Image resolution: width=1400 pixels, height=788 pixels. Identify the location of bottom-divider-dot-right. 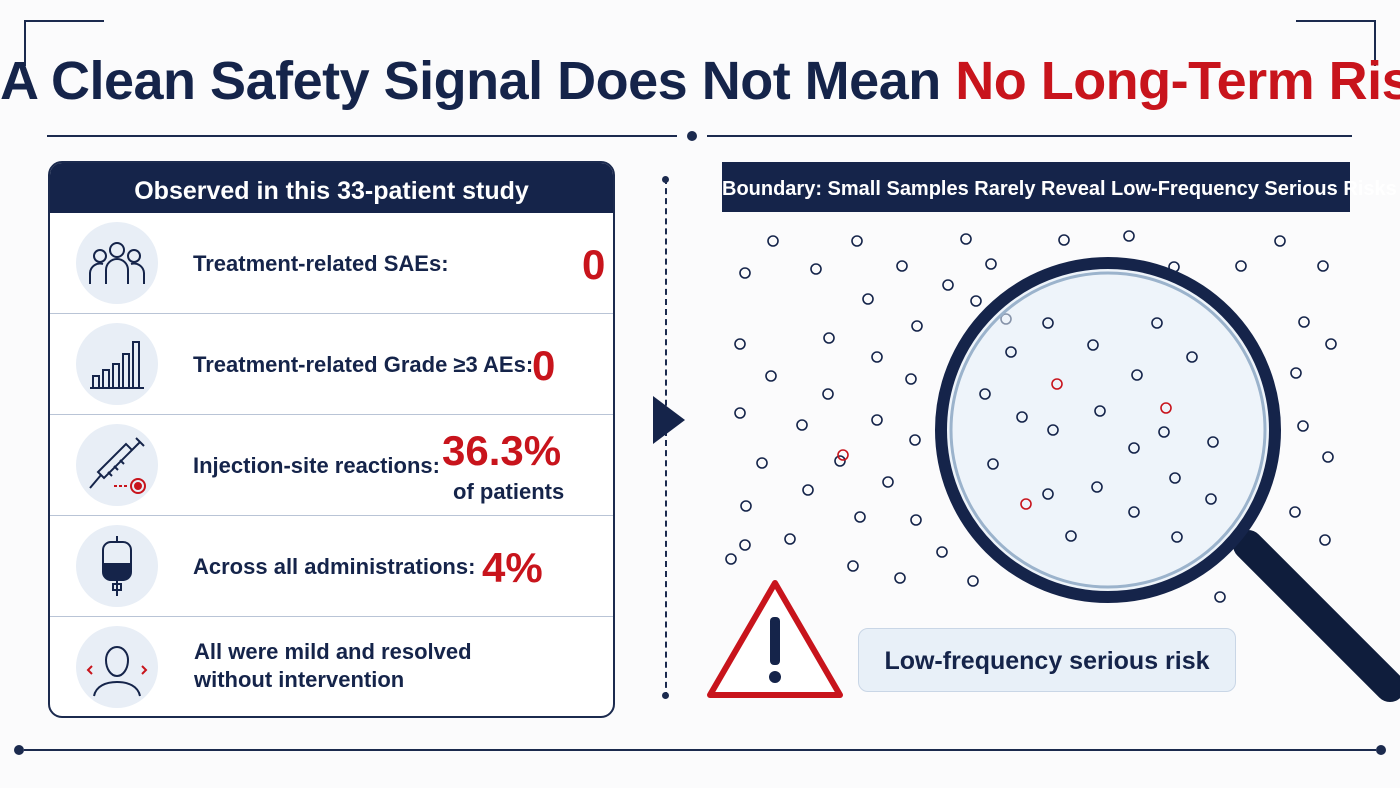
(1381, 750).